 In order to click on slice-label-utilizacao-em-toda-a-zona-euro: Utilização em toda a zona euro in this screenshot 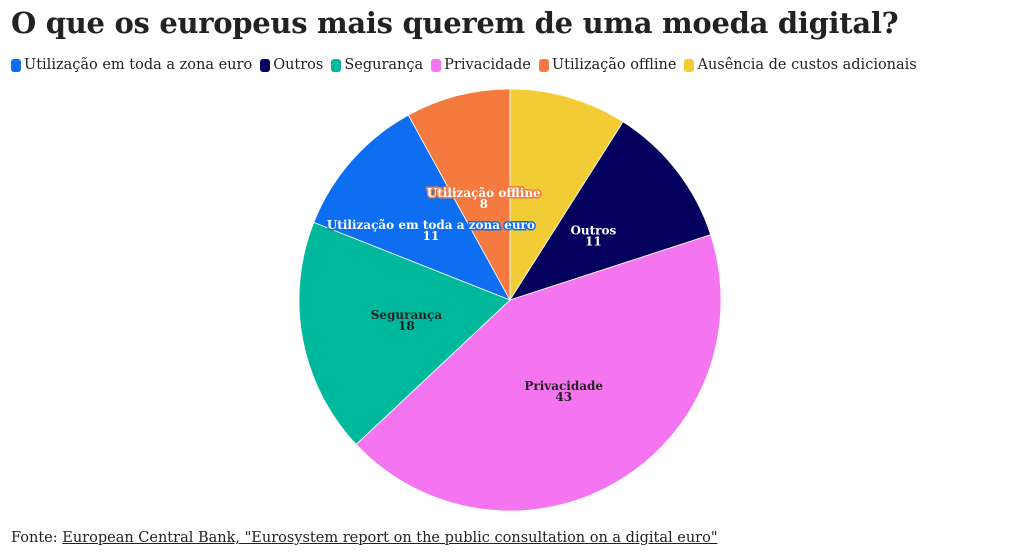, I will do `click(431, 225)`.